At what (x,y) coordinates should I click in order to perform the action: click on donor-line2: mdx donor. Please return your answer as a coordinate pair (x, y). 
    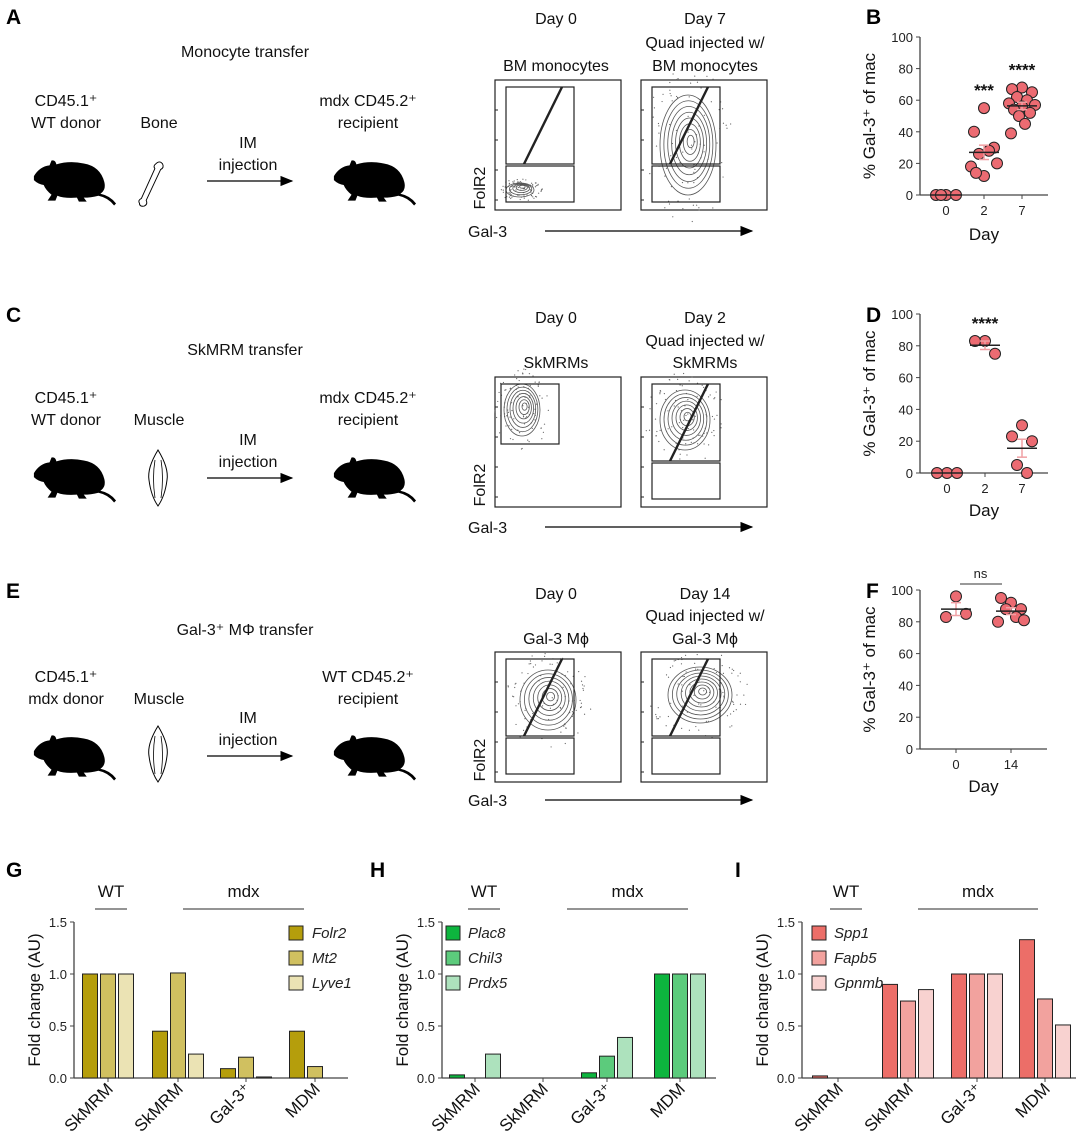
    Looking at the image, I should click on (66, 699).